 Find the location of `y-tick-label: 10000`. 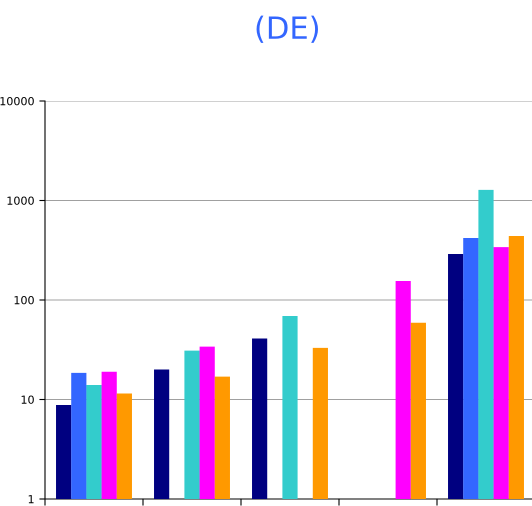

y-tick-label: 10000 is located at coordinates (17, 101).